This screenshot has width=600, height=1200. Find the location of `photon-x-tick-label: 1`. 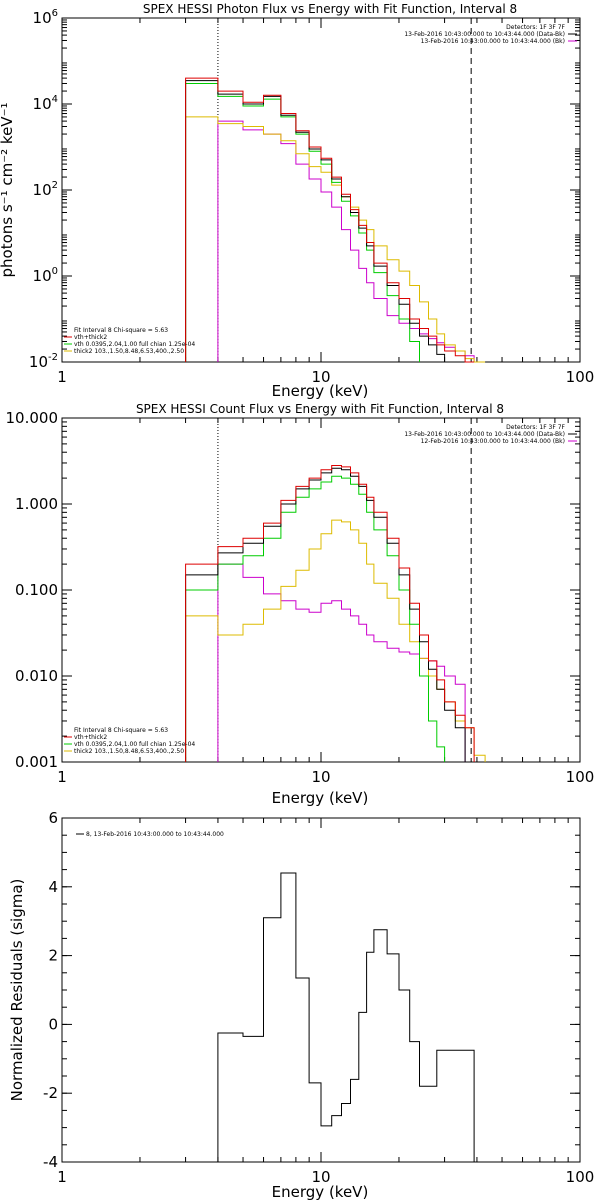

photon-x-tick-label: 1 is located at coordinates (62, 377).